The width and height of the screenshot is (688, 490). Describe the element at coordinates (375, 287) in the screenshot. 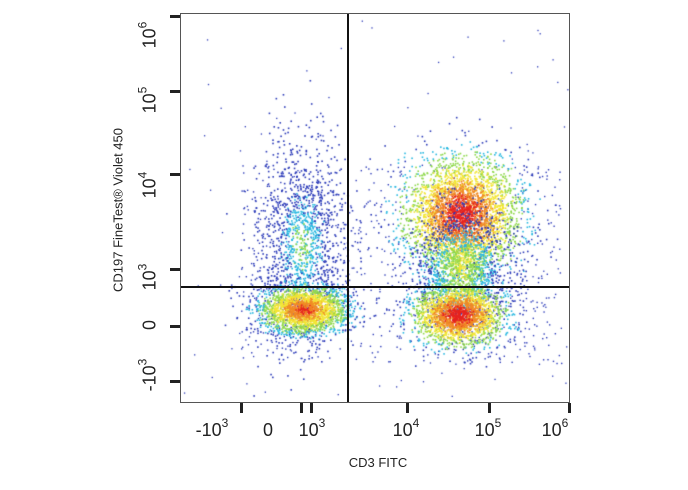

I see `quadrant-horizontal-line` at that location.